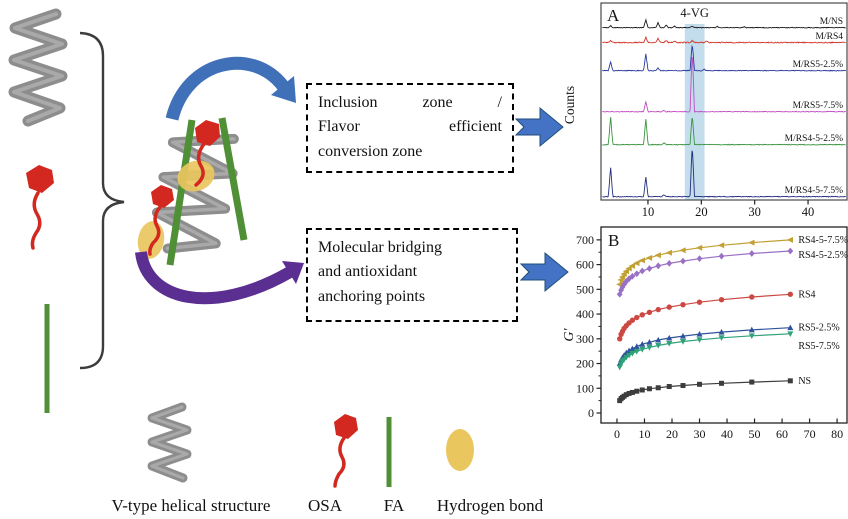 Image resolution: width=848 pixels, height=519 pixels. I want to click on series-label-RS4: RS4, so click(806, 294).